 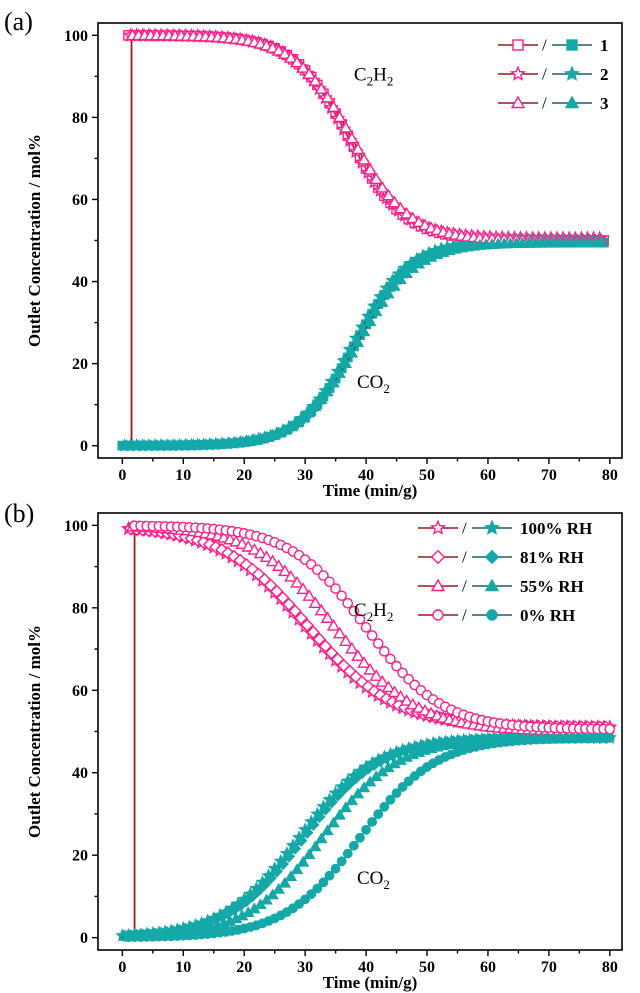 I want to click on x-tick-label: 0, so click(x=122, y=475).